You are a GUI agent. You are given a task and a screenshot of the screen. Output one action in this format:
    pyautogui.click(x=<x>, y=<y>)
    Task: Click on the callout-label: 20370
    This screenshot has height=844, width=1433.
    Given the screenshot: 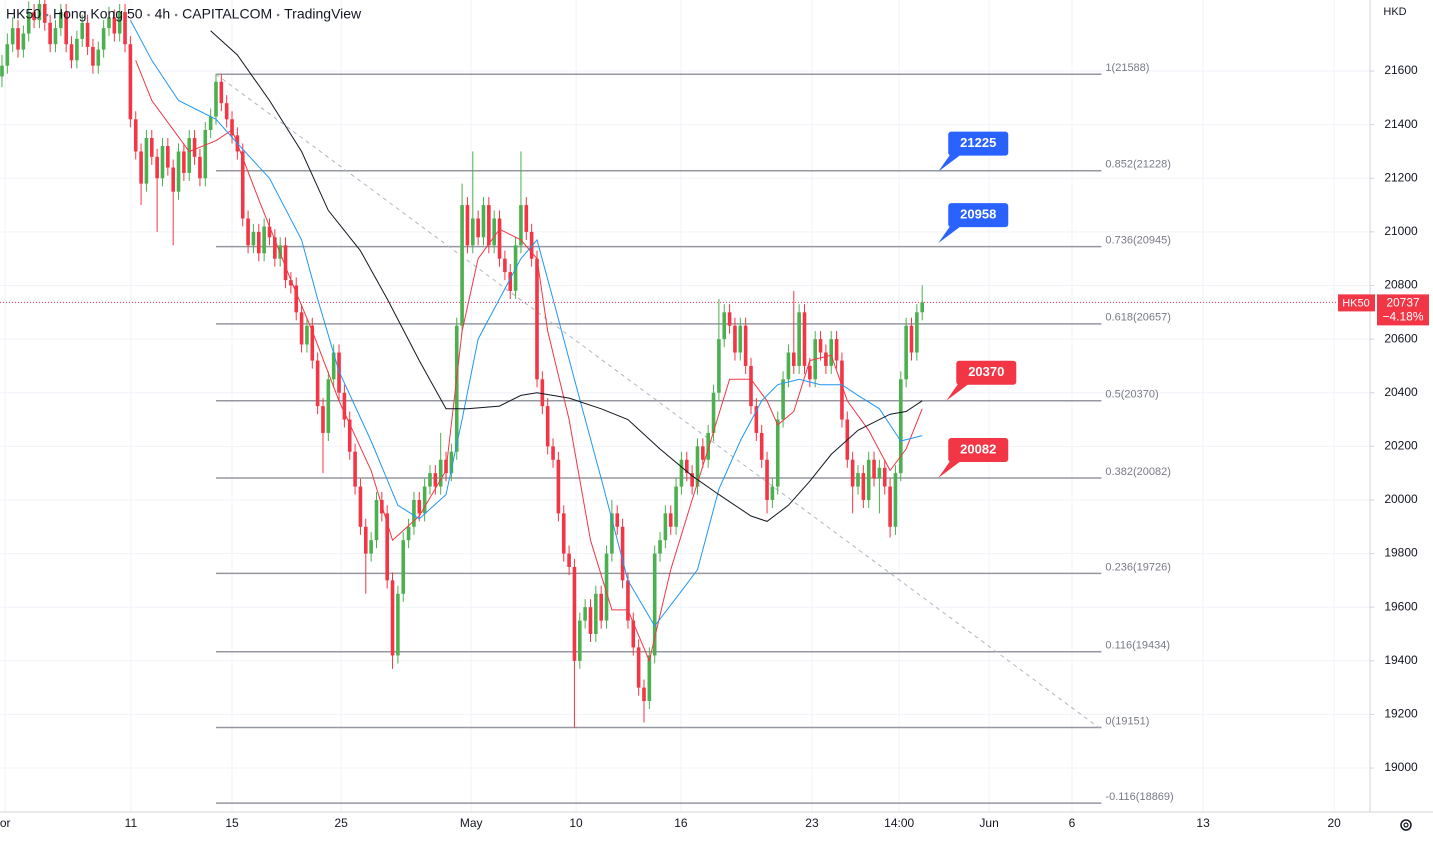 What is the action you would take?
    pyautogui.click(x=986, y=371)
    